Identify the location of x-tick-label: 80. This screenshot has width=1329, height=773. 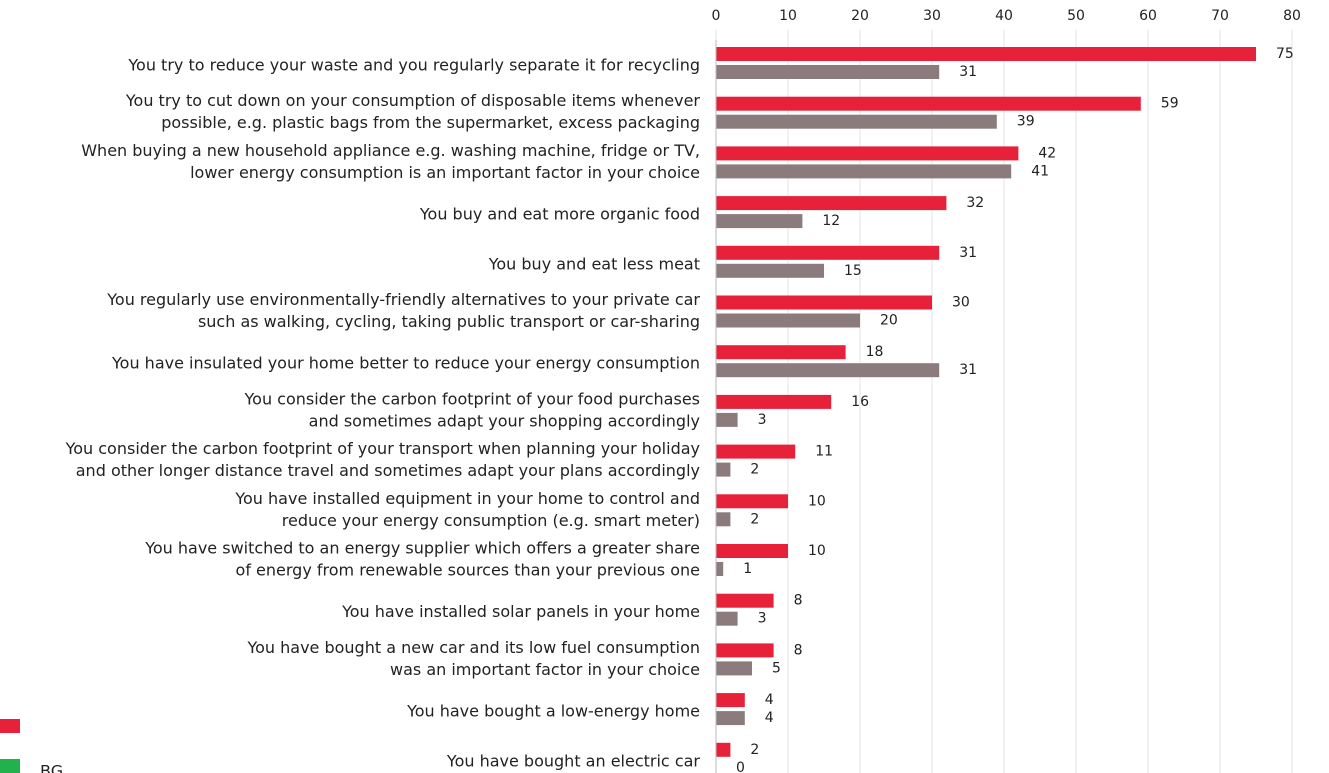
(1292, 16).